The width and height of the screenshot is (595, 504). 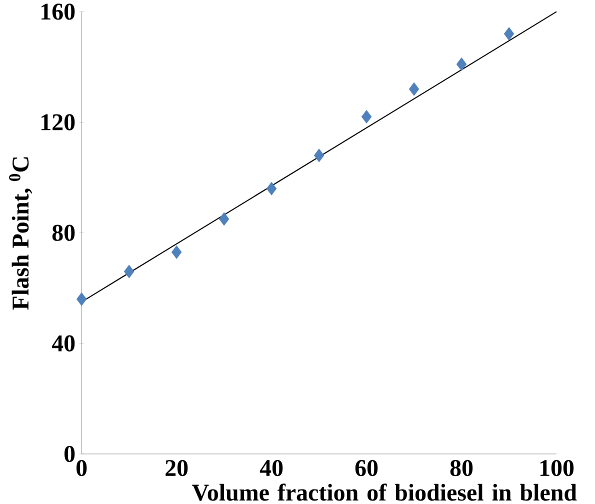 What do you see at coordinates (271, 468) in the screenshot?
I see `x-tick-label: 40` at bounding box center [271, 468].